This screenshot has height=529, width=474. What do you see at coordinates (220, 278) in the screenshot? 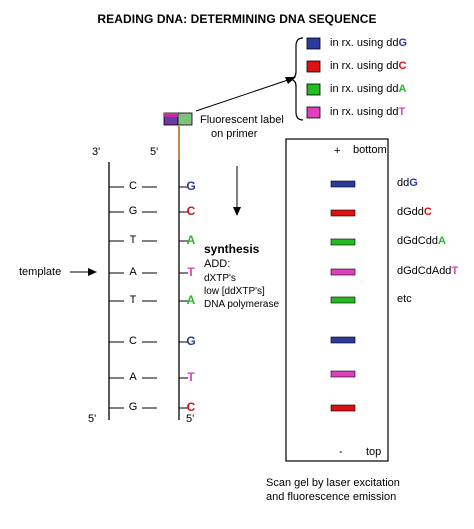
I see `synthesis-dxtp: dXTP's` at bounding box center [220, 278].